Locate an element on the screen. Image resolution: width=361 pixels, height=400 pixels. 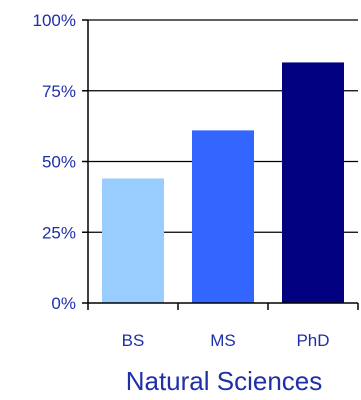
x-tick-labels: BS MS PhD is located at coordinates (226, 340).